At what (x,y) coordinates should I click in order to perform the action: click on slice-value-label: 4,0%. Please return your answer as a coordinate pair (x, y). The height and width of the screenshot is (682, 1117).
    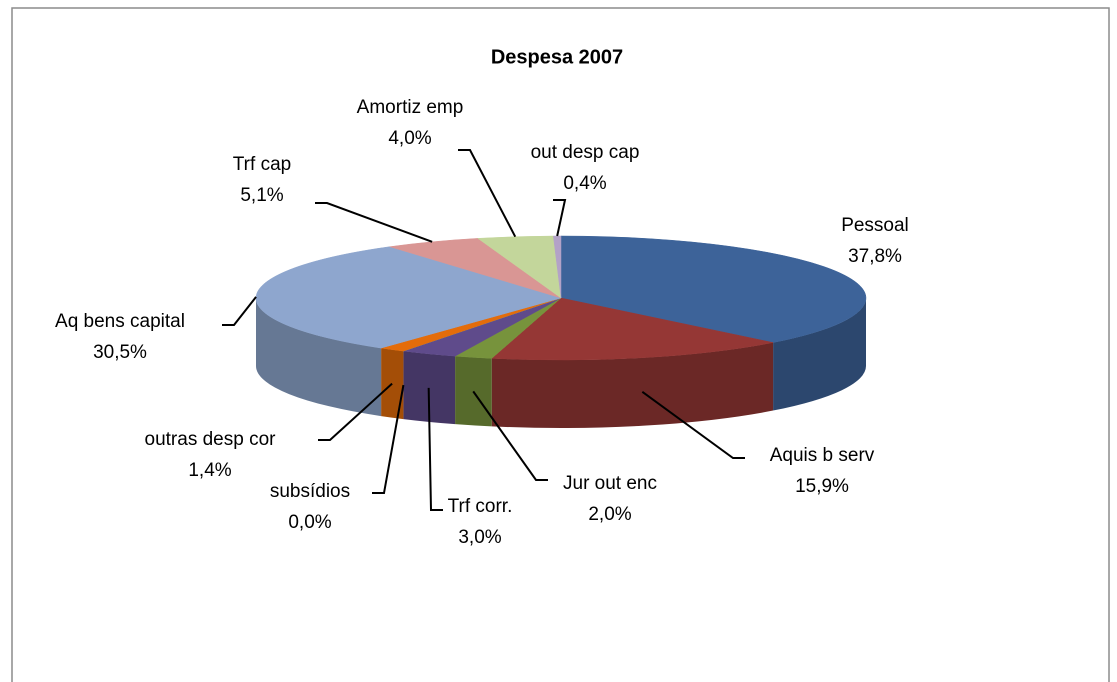
    Looking at the image, I should click on (409, 138).